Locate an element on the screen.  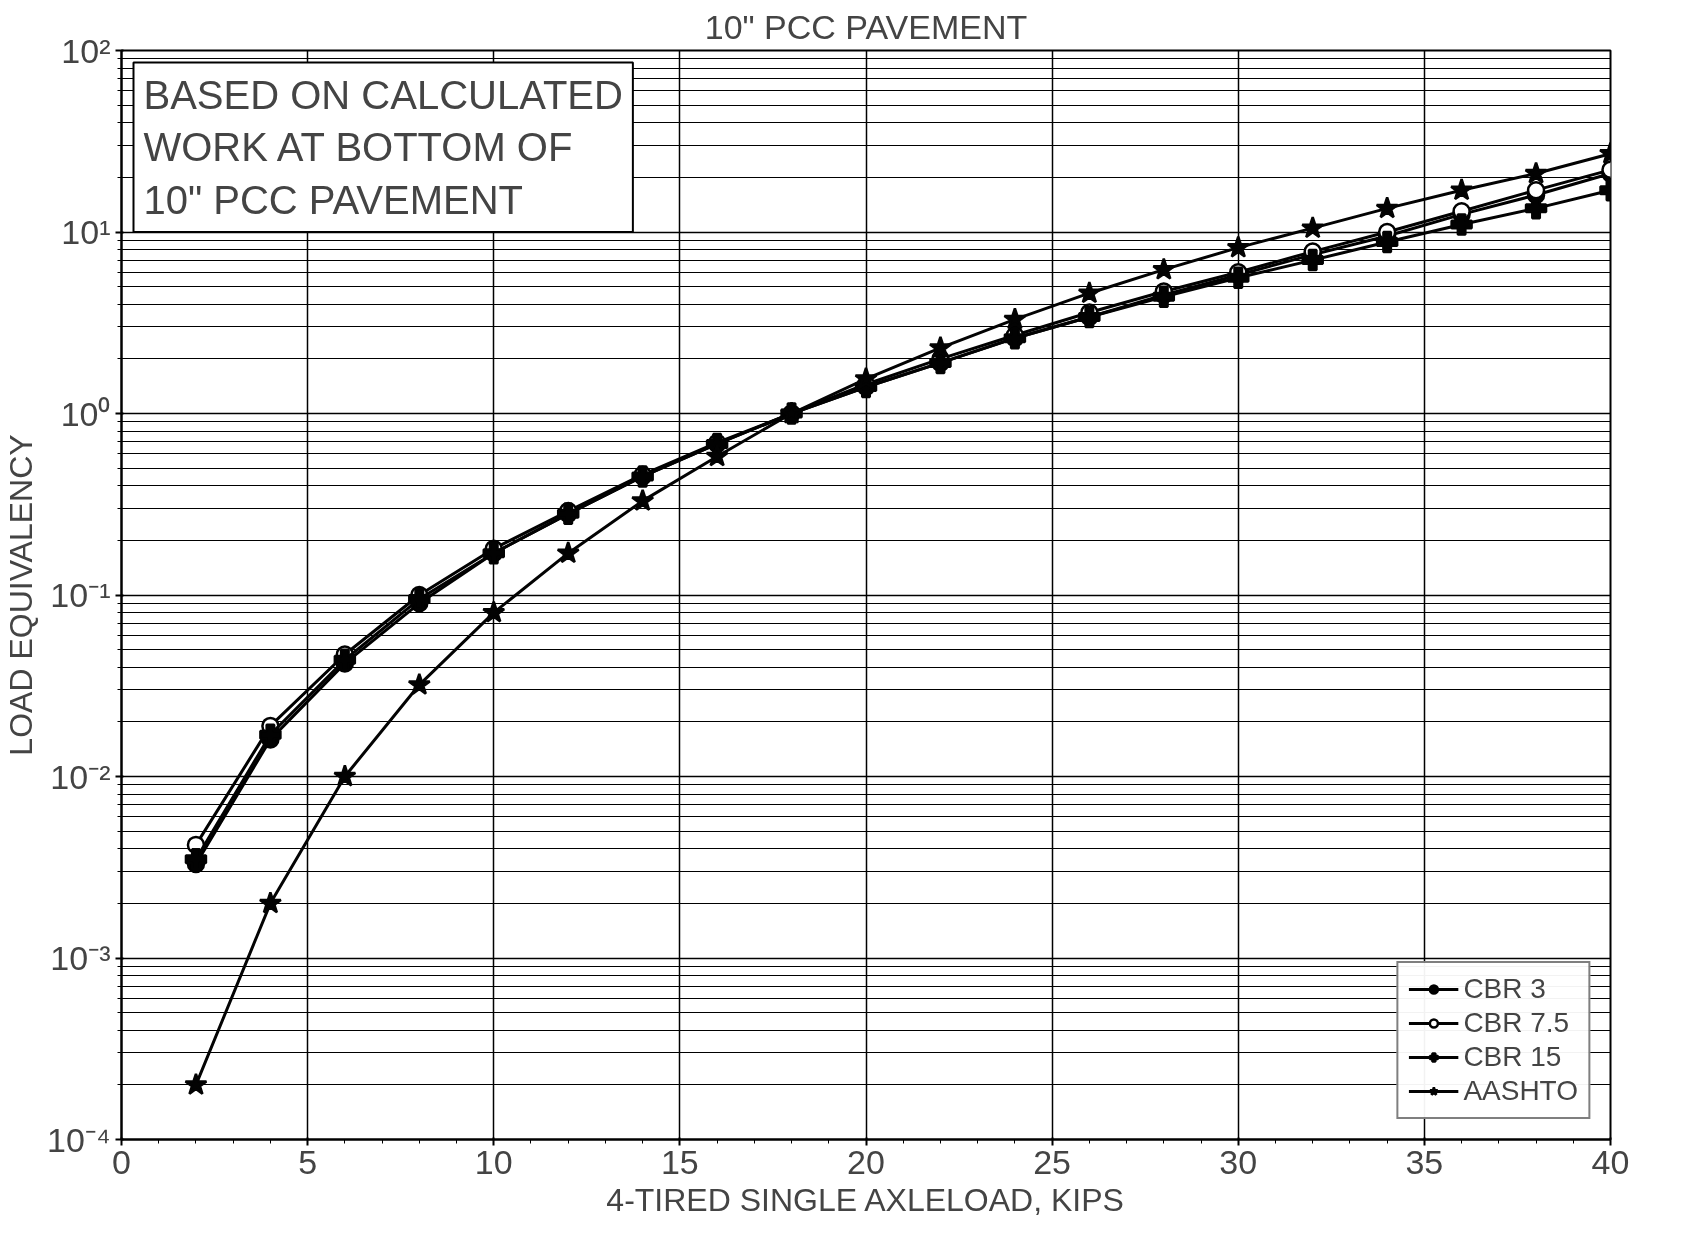
x-tick-label: 30 is located at coordinates (1238, 1161).